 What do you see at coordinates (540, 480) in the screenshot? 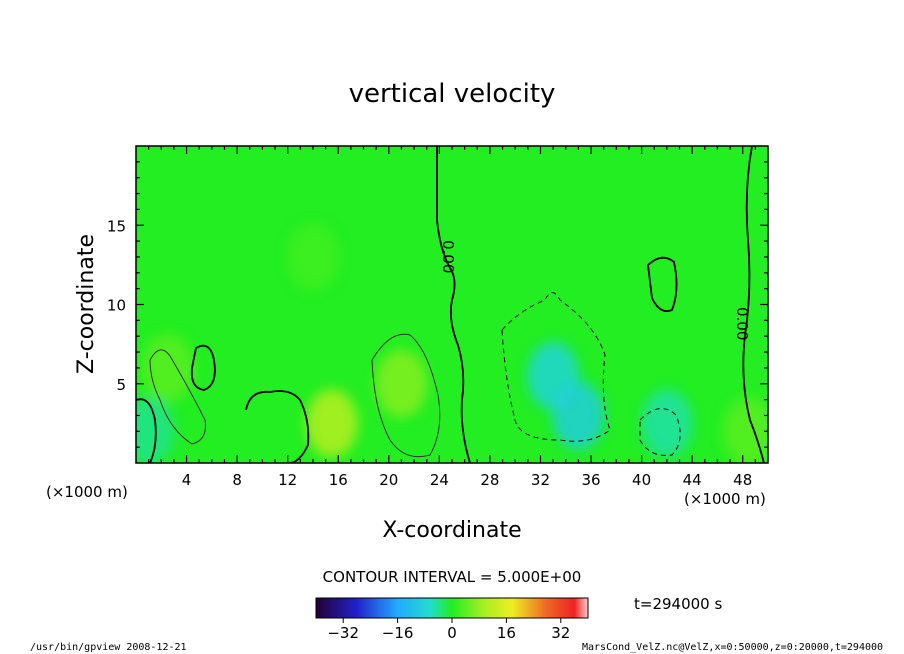
I see `x-tick-label-32: 32` at bounding box center [540, 480].